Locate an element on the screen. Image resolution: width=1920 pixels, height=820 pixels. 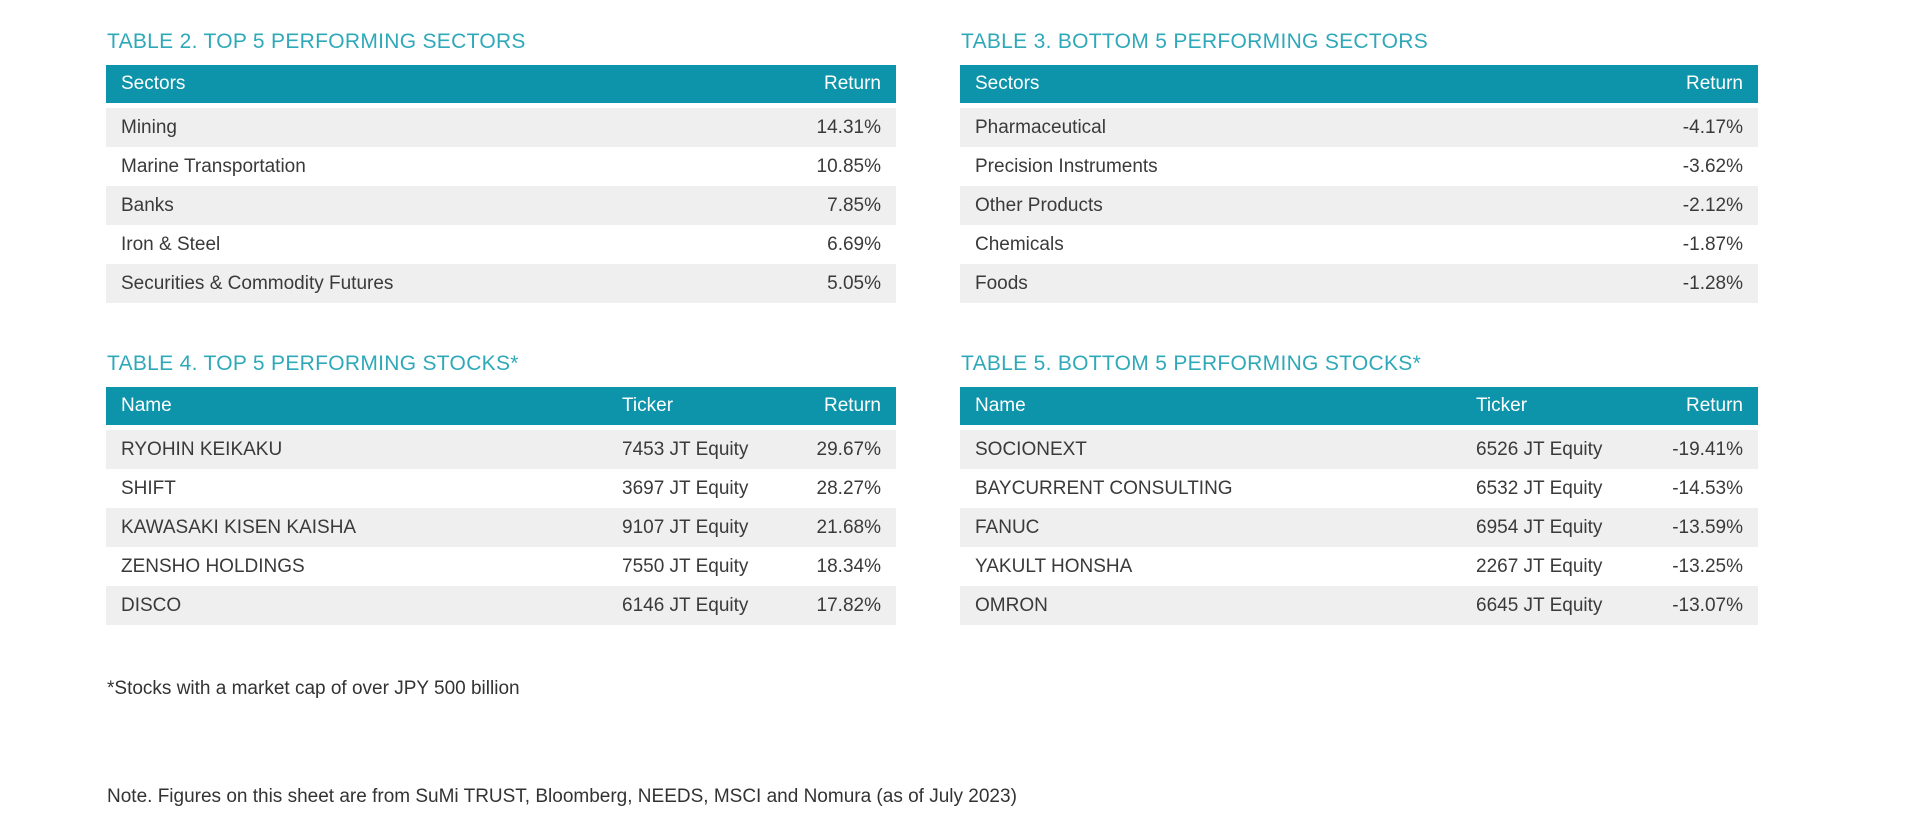
table-row: FANUC 6954 JT Equity -13.59% is located at coordinates (1359, 527).